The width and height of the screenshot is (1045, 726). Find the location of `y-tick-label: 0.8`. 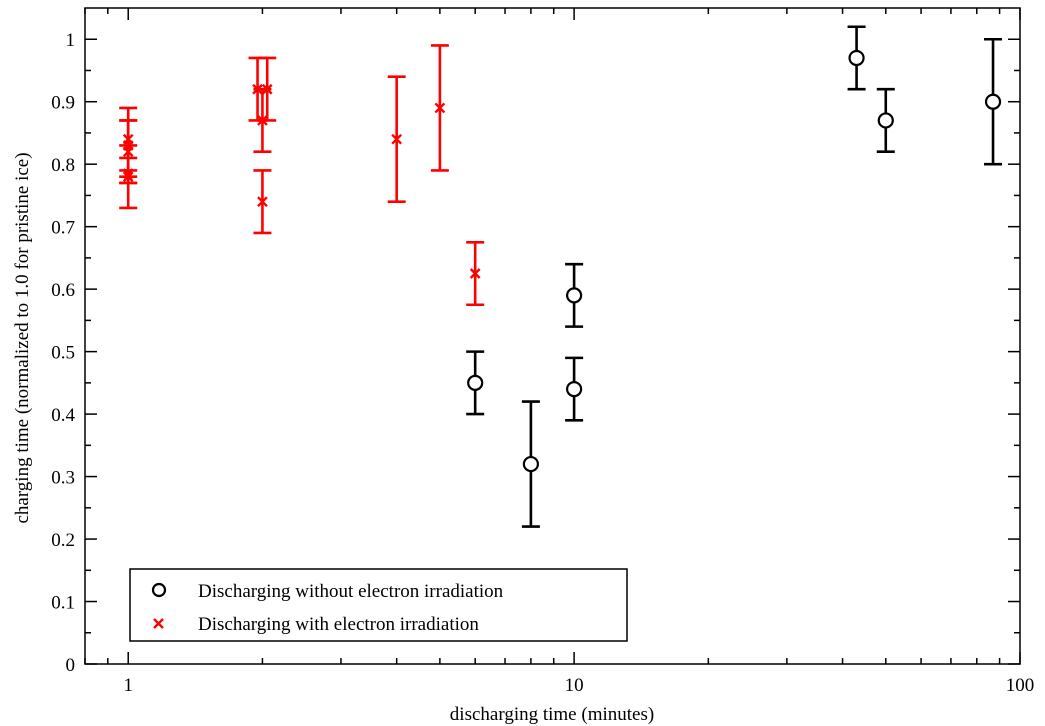

y-tick-label: 0.8 is located at coordinates (63, 165).